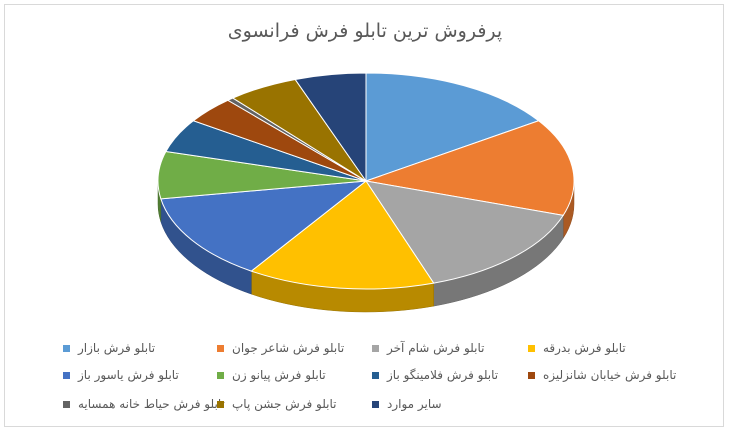  Describe the element at coordinates (117, 348) in the screenshot. I see `legend-label: تابلو فرش بازار` at that location.